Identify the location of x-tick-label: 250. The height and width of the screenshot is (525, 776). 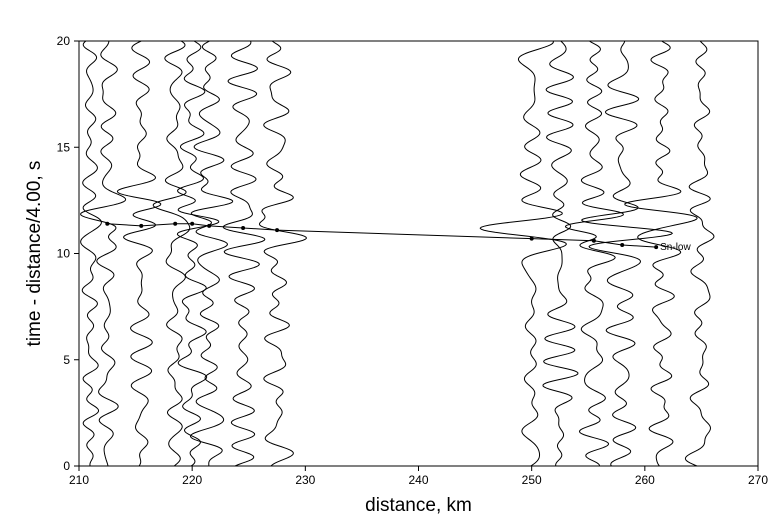
(532, 480).